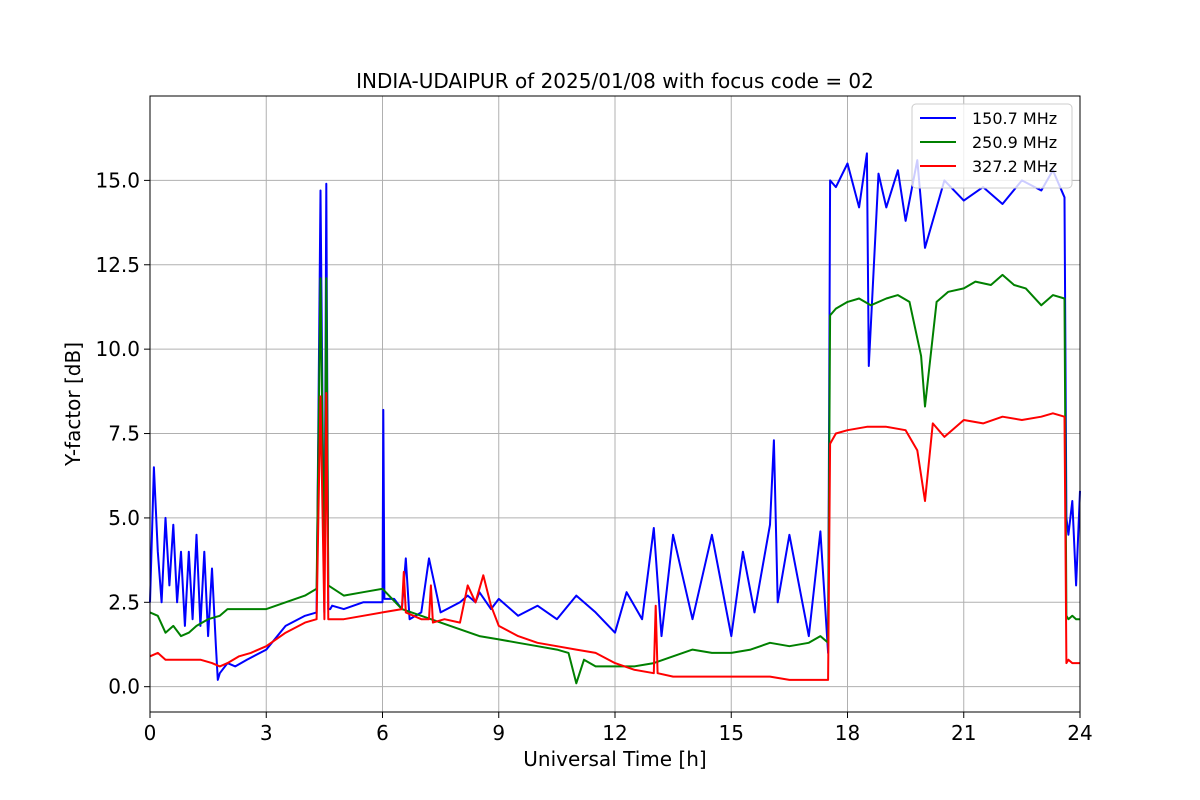  What do you see at coordinates (731, 733) in the screenshot?
I see `x-tick-label: 15` at bounding box center [731, 733].